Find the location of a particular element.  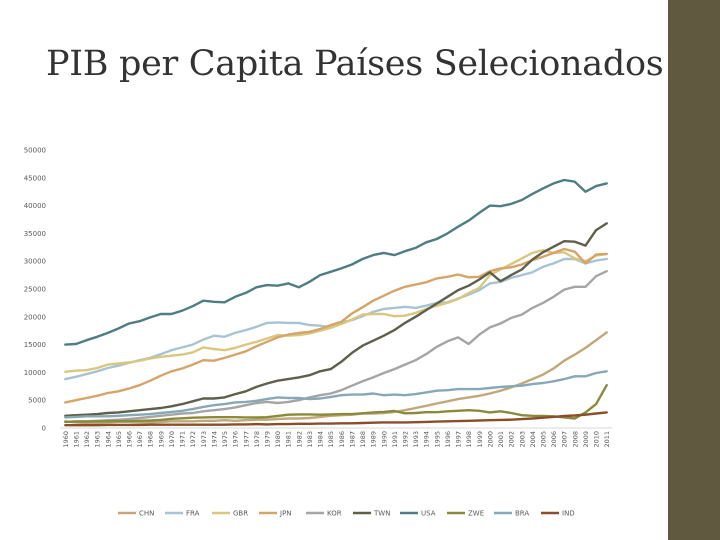

x-tick-label: 1966 is located at coordinates (130, 439).